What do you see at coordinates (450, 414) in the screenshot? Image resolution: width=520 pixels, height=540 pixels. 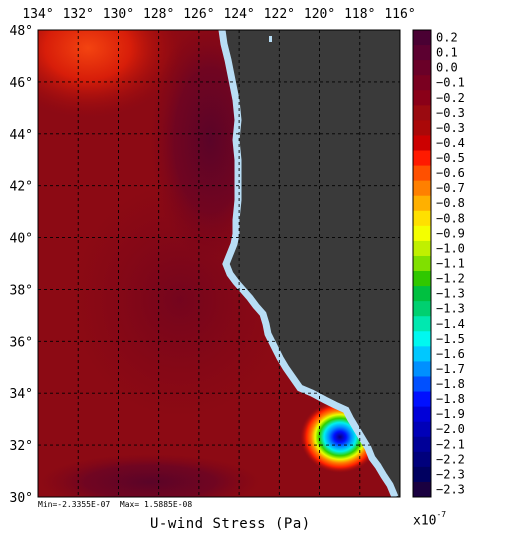 I see `colorbar-tick-label: −1.9` at bounding box center [450, 414].